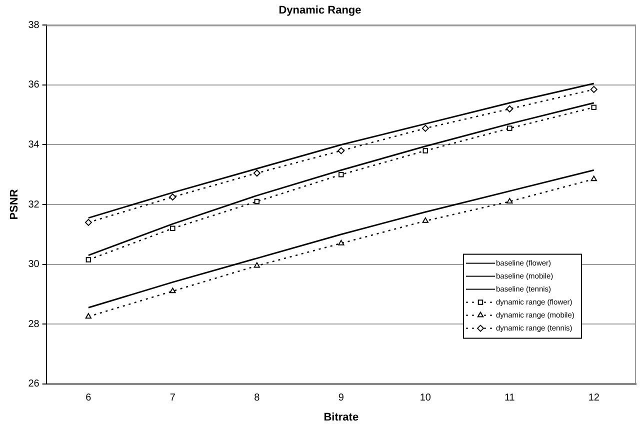  I want to click on y-tick-label: 38, so click(34, 25).